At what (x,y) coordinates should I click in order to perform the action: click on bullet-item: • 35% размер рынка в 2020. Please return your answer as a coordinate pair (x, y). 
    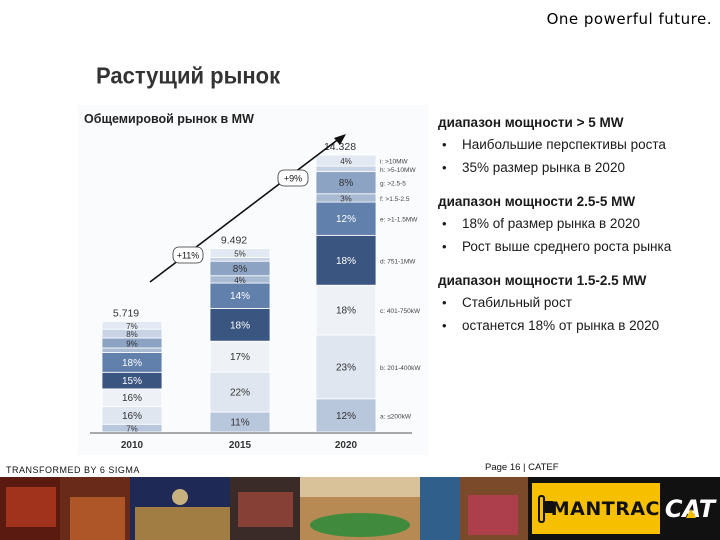
    Looking at the image, I should click on (578, 167).